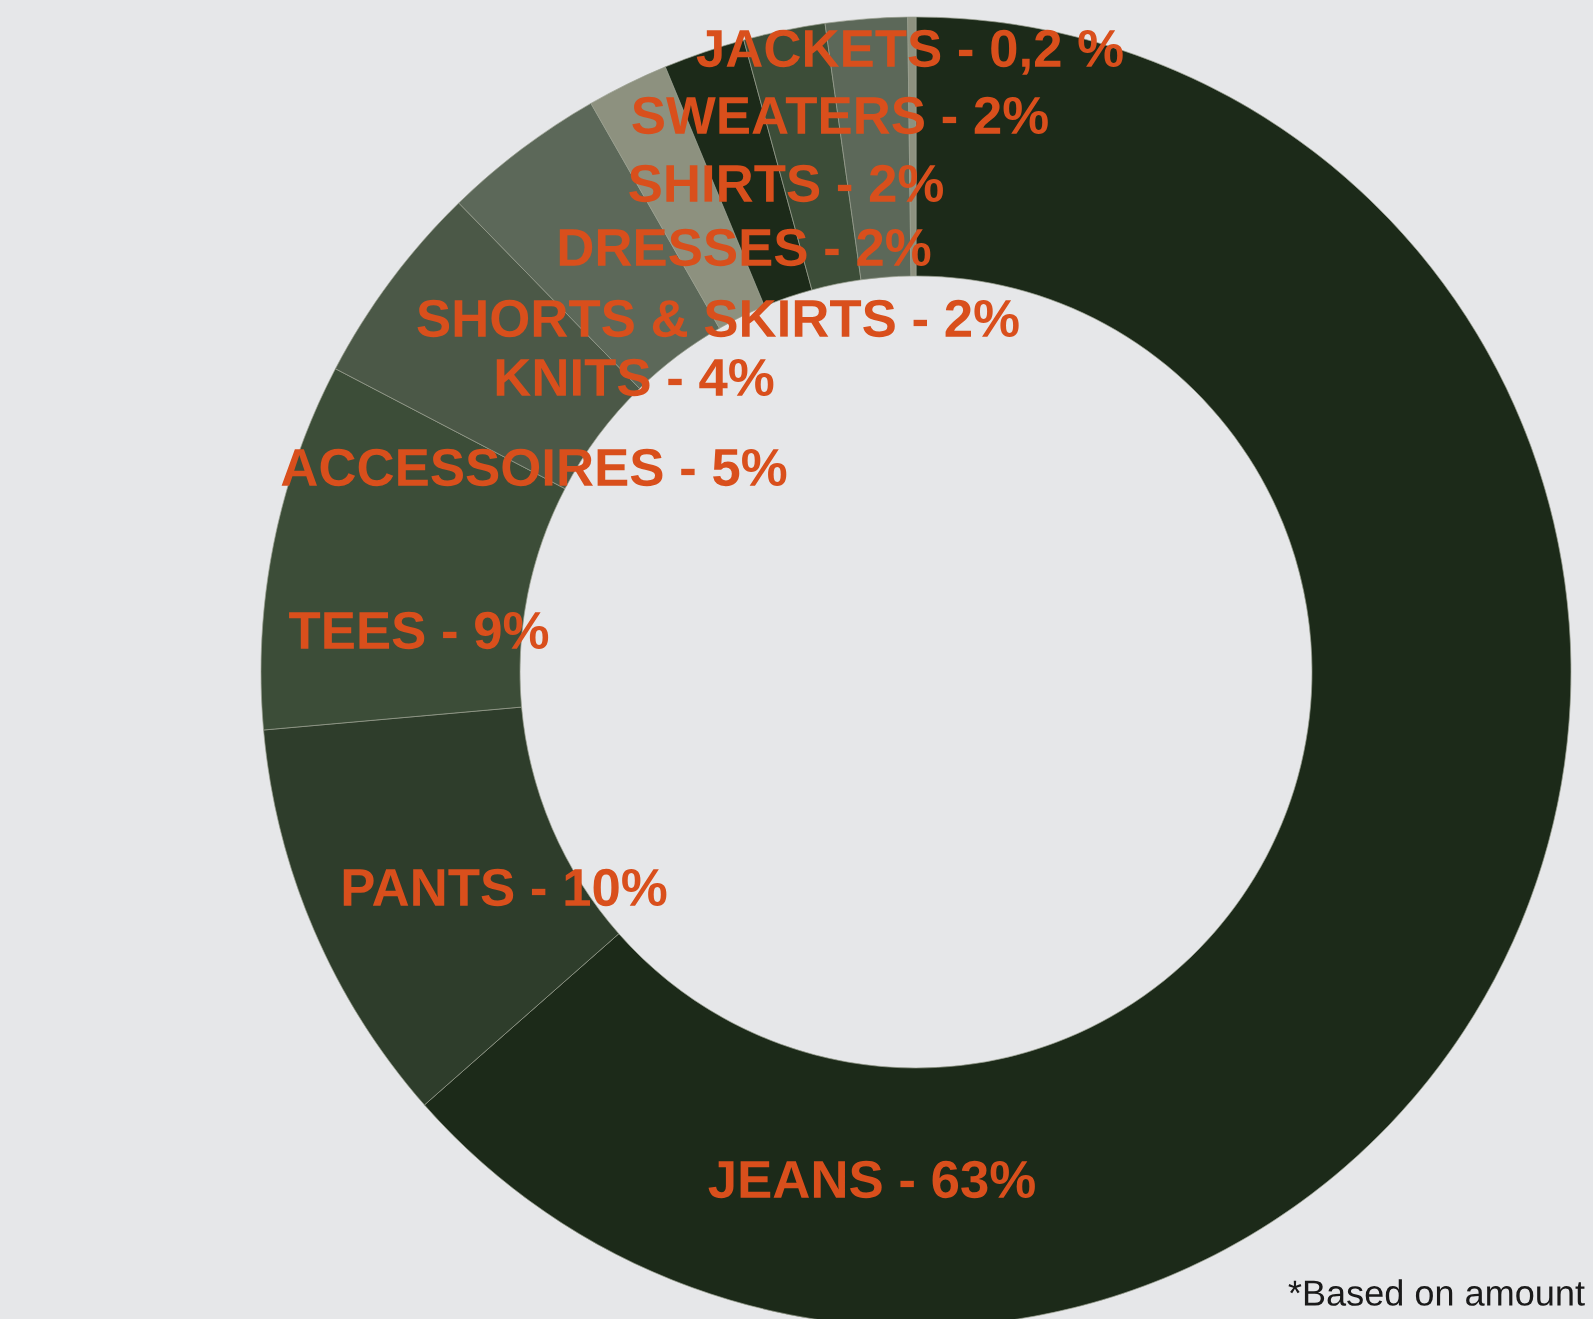  I want to click on slice-label: JEANS - 63%, so click(871, 1179).